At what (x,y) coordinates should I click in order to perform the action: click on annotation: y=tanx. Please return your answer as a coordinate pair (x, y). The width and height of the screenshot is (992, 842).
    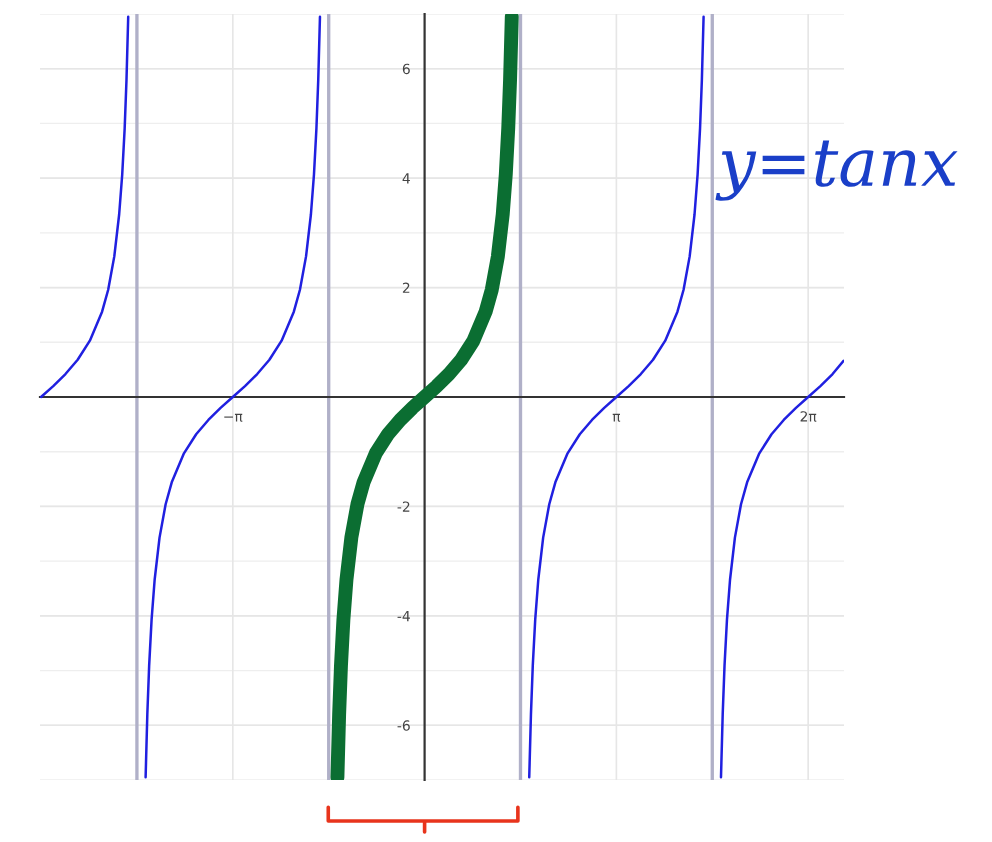
    Looking at the image, I should click on (836, 170).